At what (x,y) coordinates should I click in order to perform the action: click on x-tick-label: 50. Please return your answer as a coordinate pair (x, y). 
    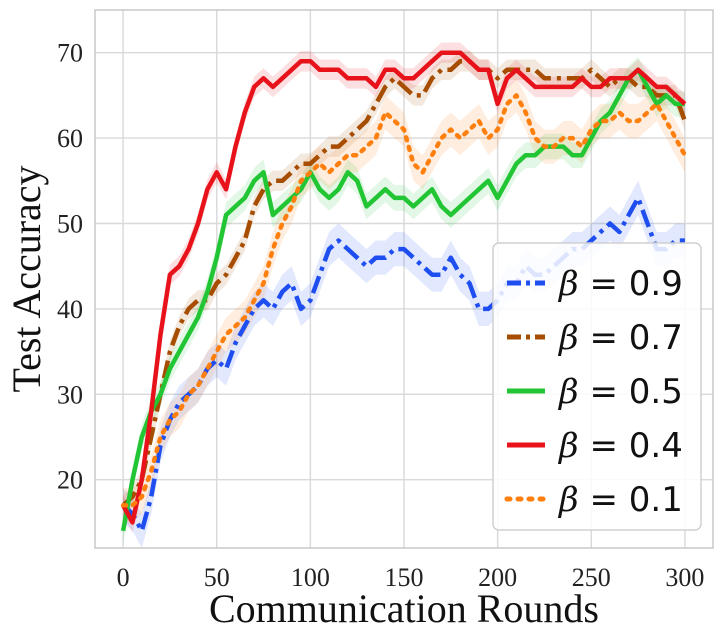
    Looking at the image, I should click on (217, 577).